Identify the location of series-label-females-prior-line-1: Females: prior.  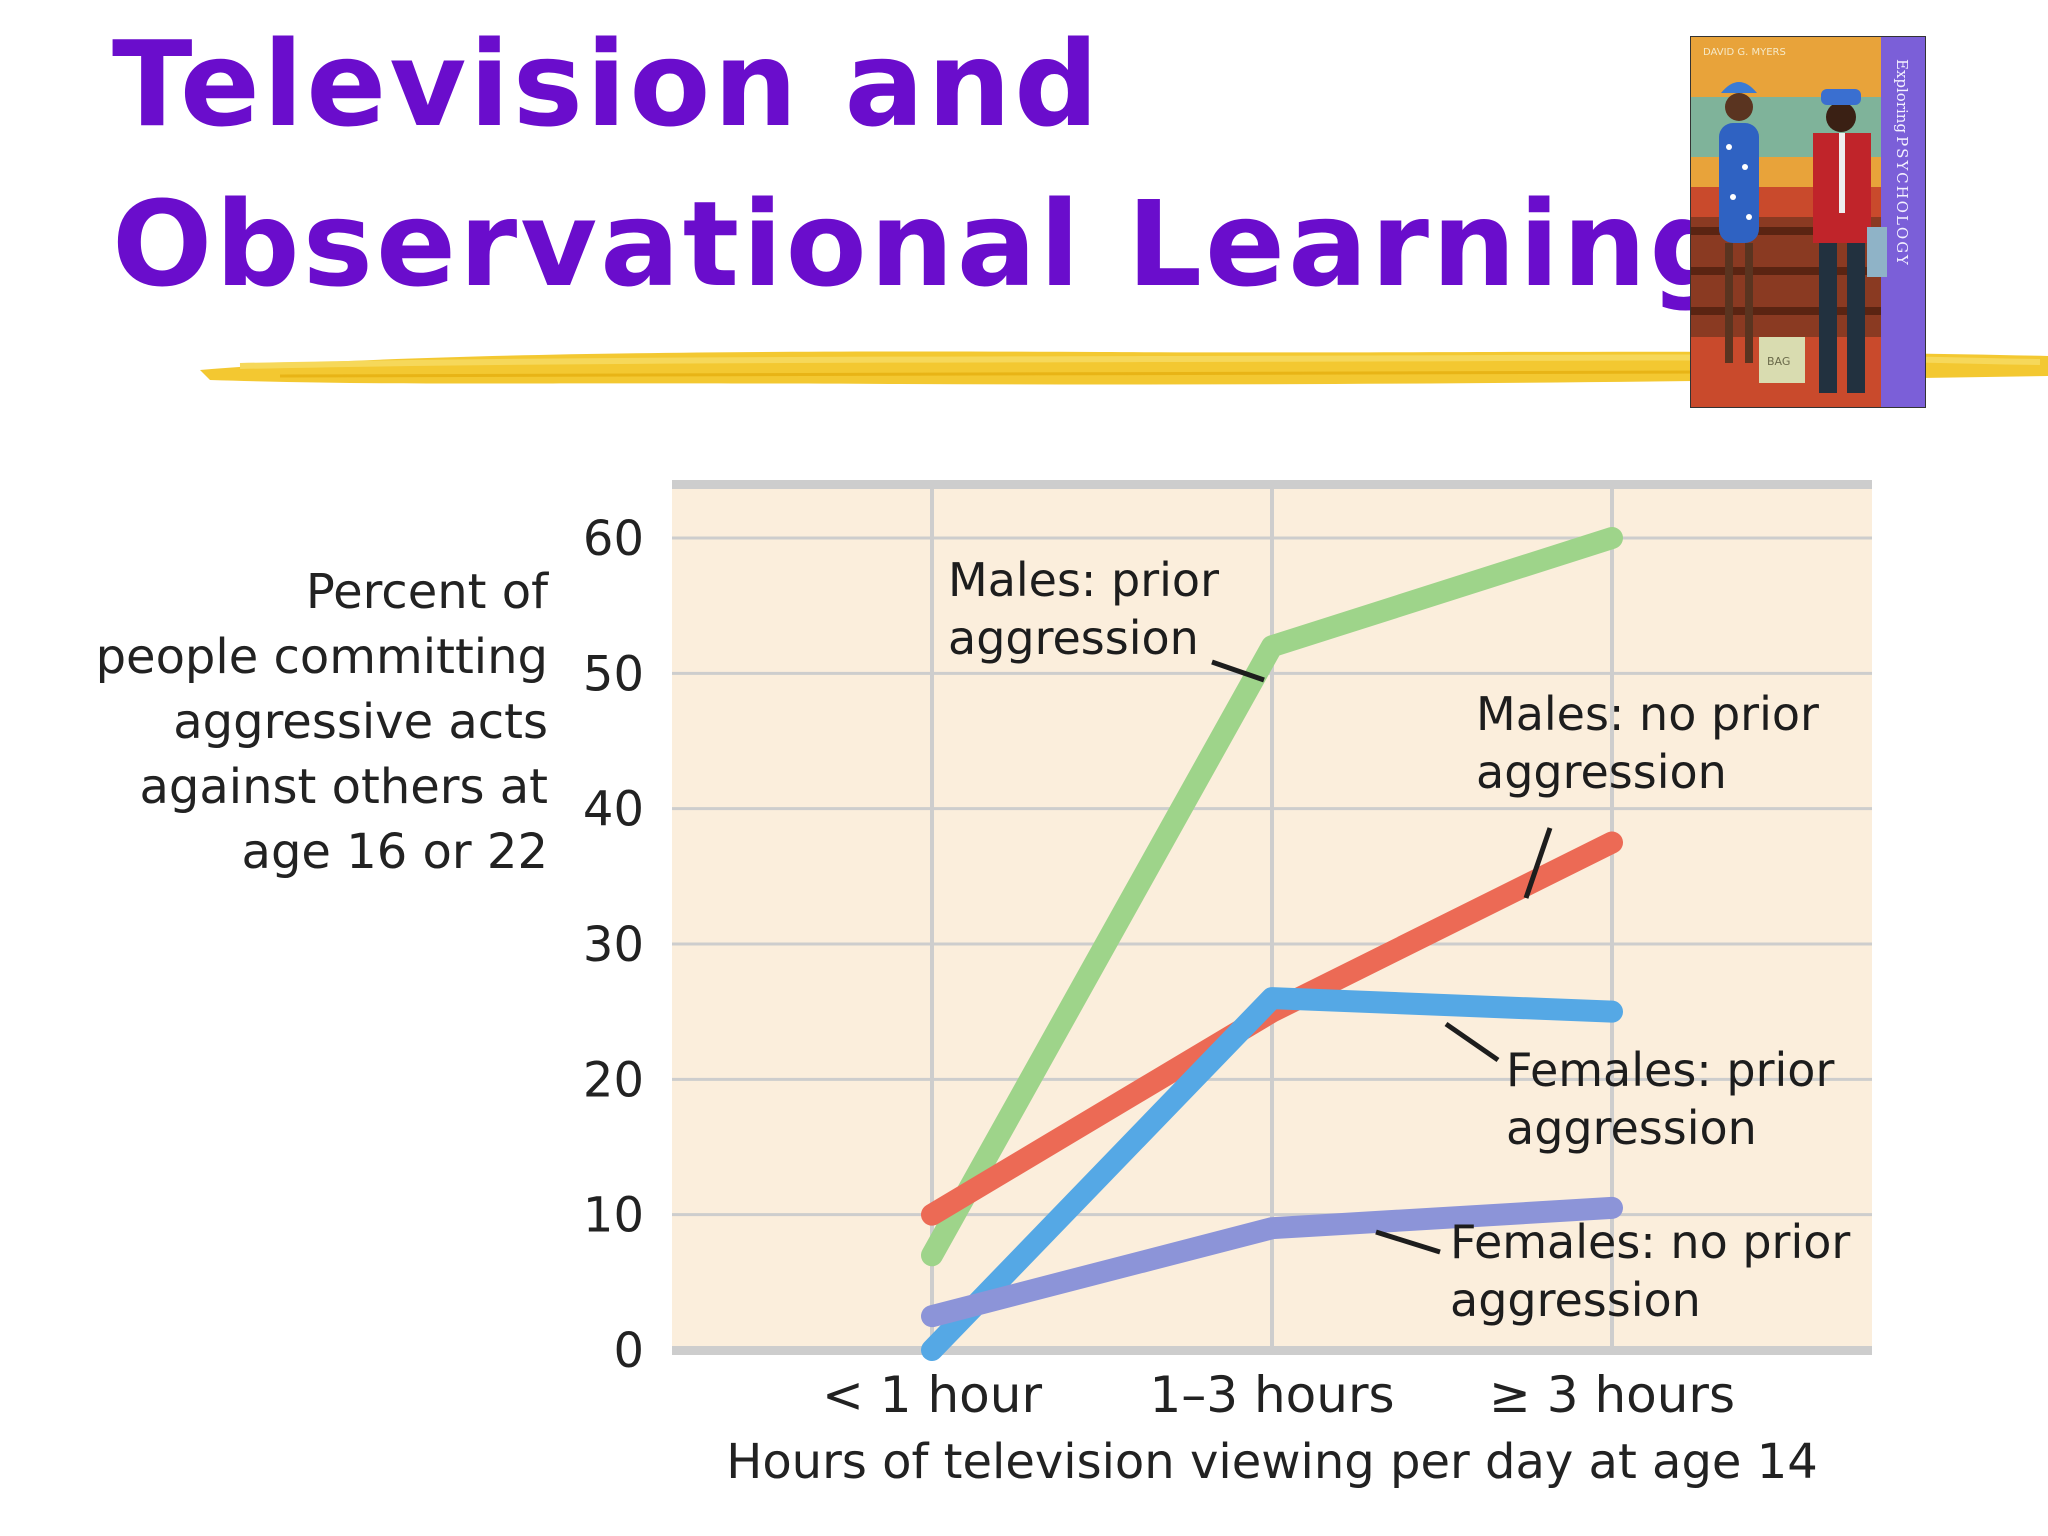
(1670, 1070).